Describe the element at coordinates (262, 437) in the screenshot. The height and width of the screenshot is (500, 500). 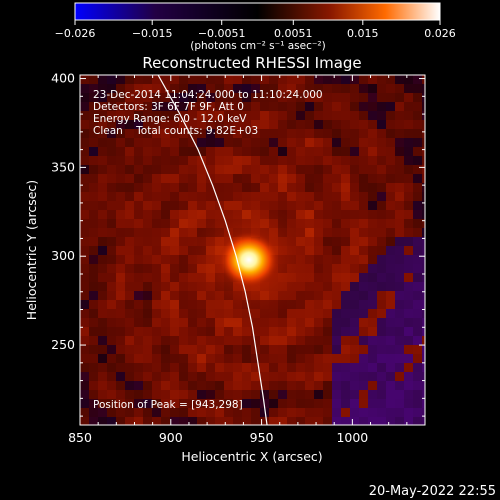
I see `x-tick-label: 950` at that location.